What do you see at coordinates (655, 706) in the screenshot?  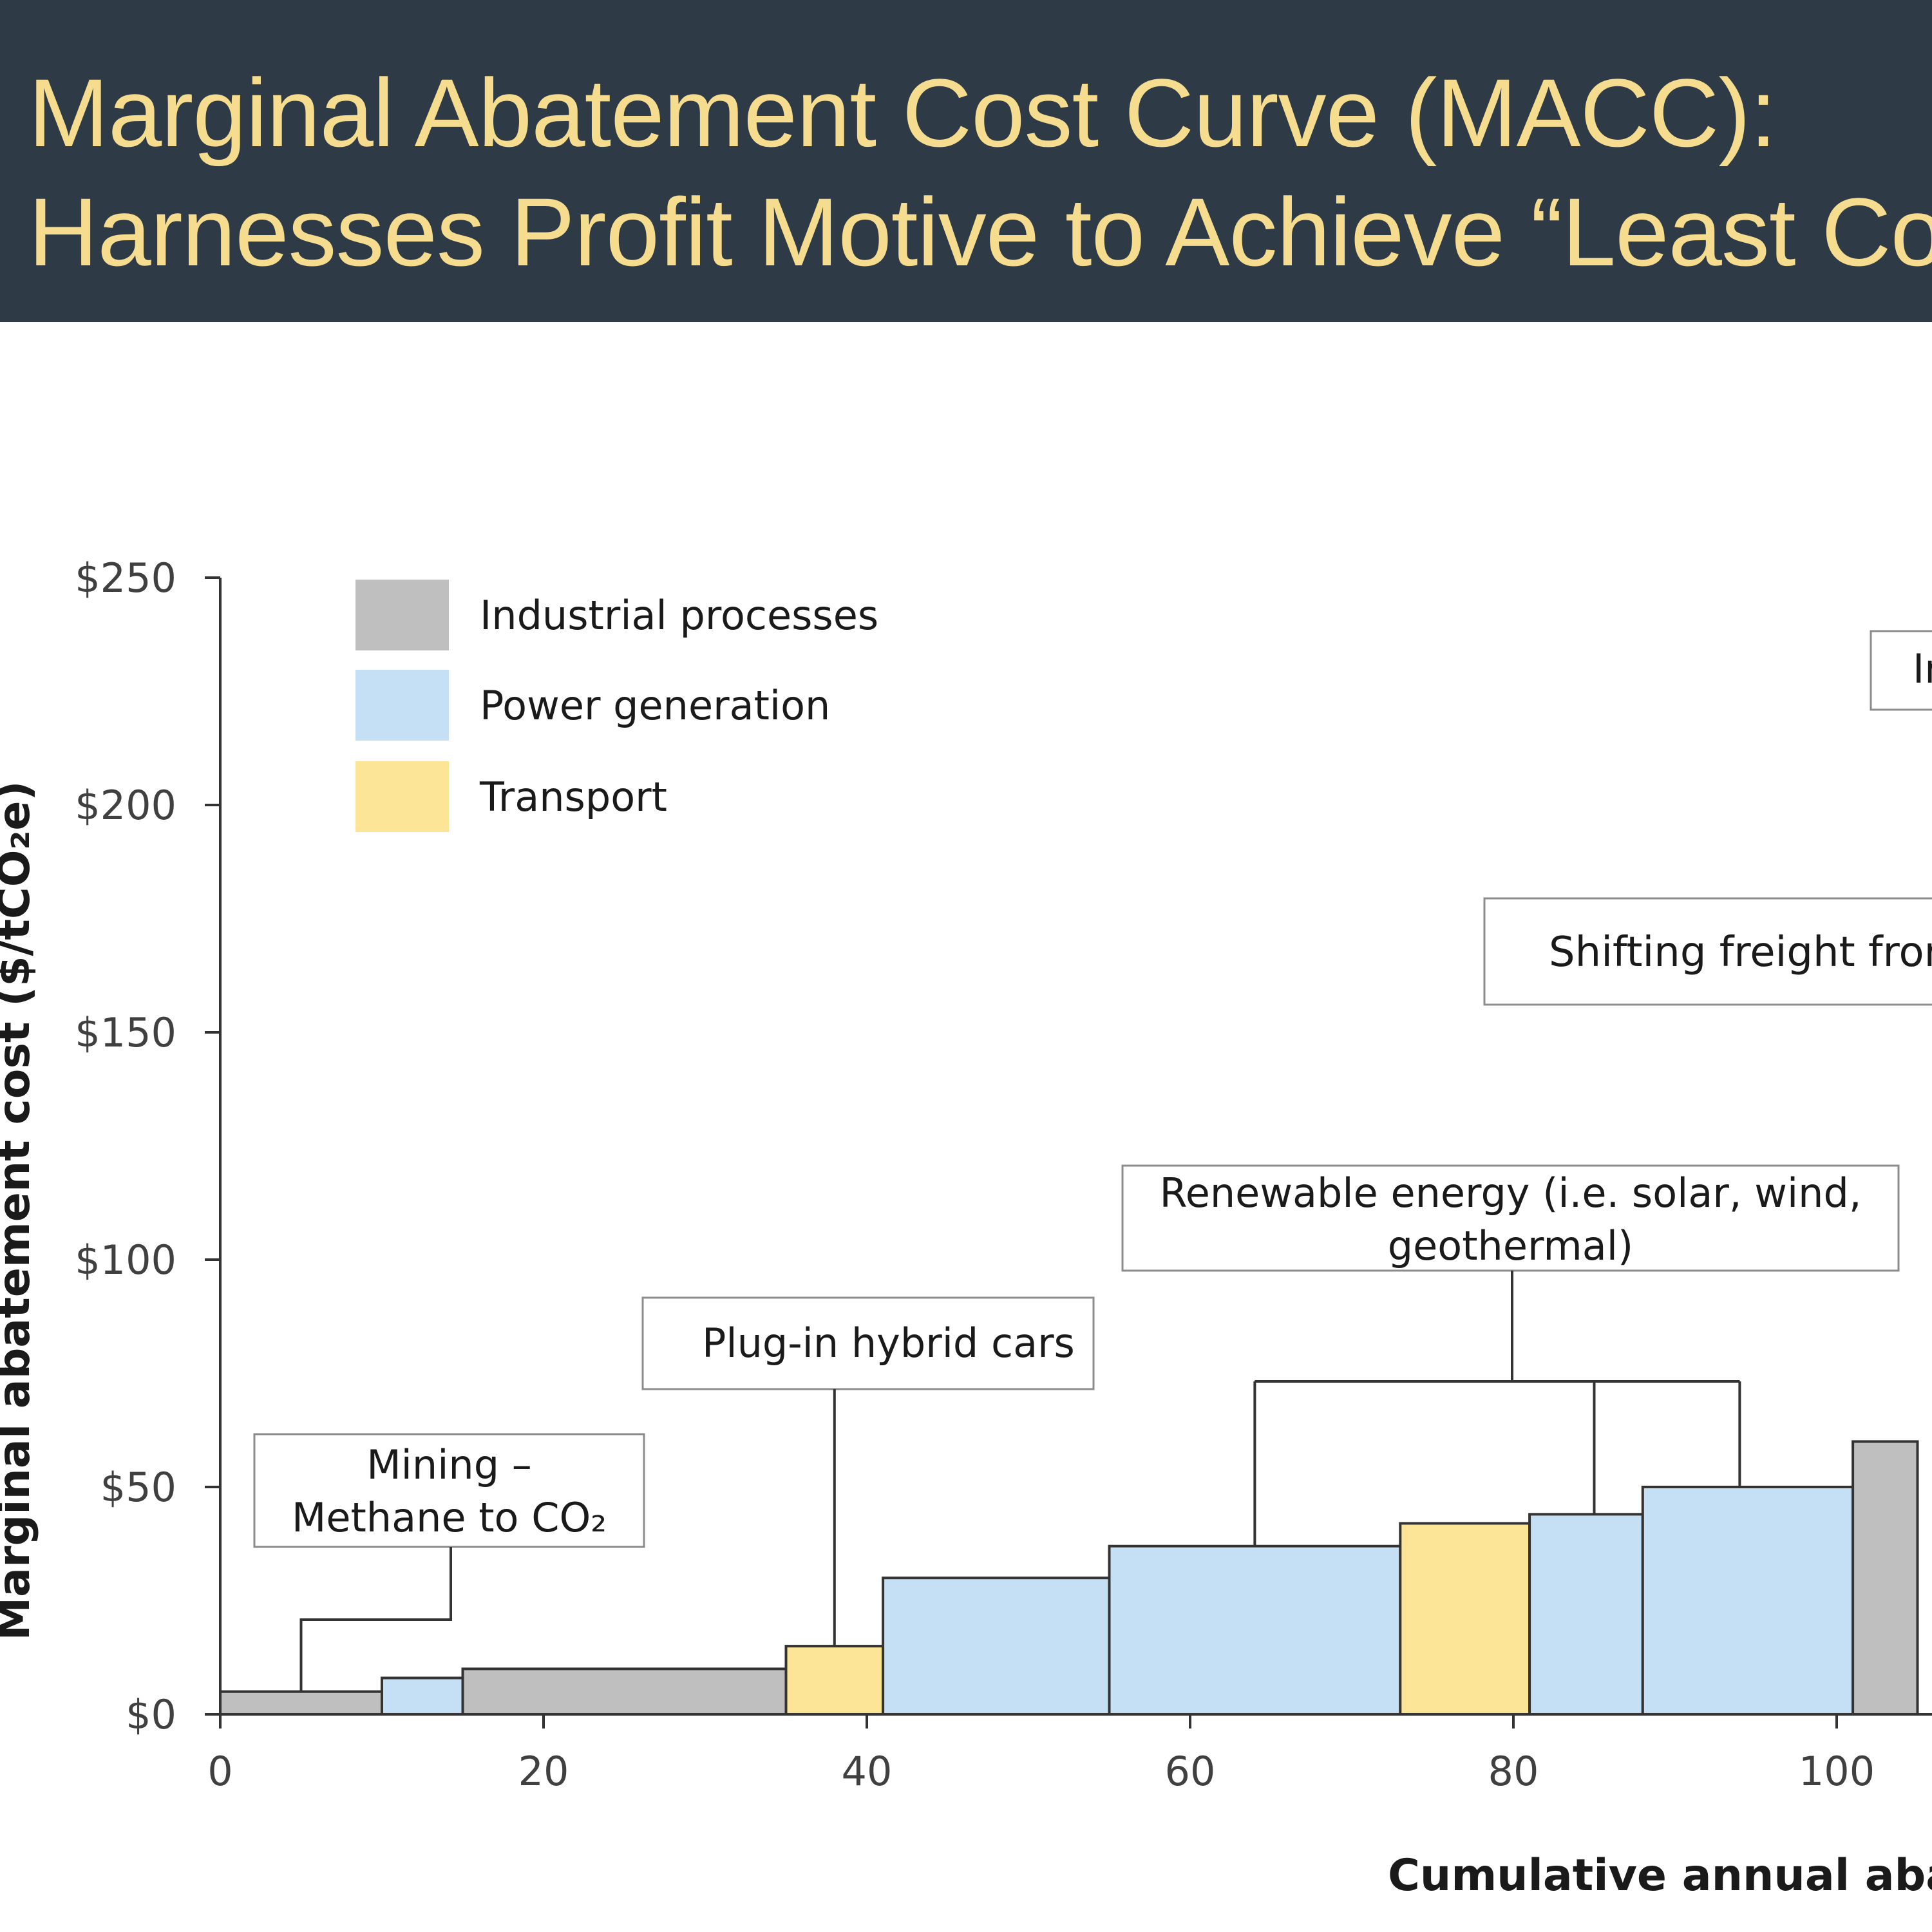 I see `legend-label: Power generation` at bounding box center [655, 706].